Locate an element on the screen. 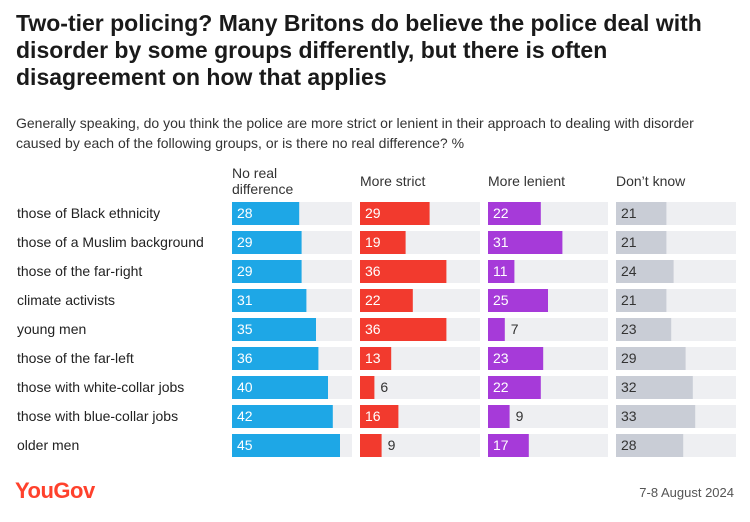 The height and width of the screenshot is (522, 750). data-label: 16 is located at coordinates (373, 416).